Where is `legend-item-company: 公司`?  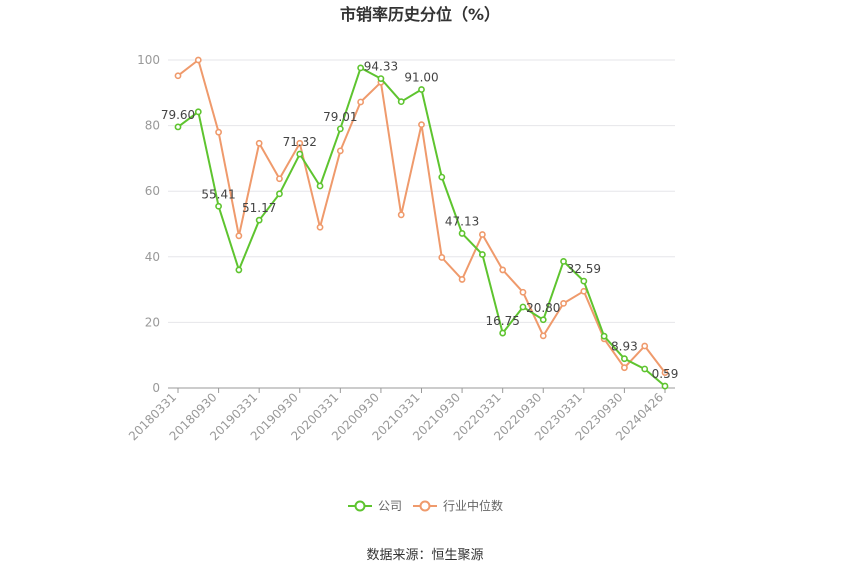 legend-item-company: 公司 is located at coordinates (375, 506).